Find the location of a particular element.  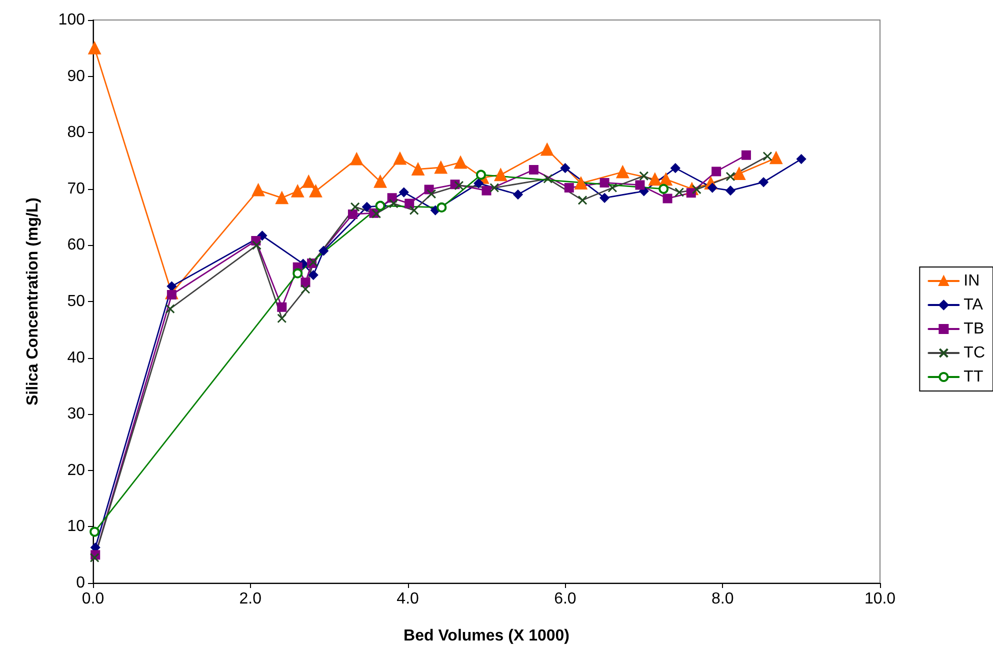

y-tick-label: 100 is located at coordinates (72, 20).